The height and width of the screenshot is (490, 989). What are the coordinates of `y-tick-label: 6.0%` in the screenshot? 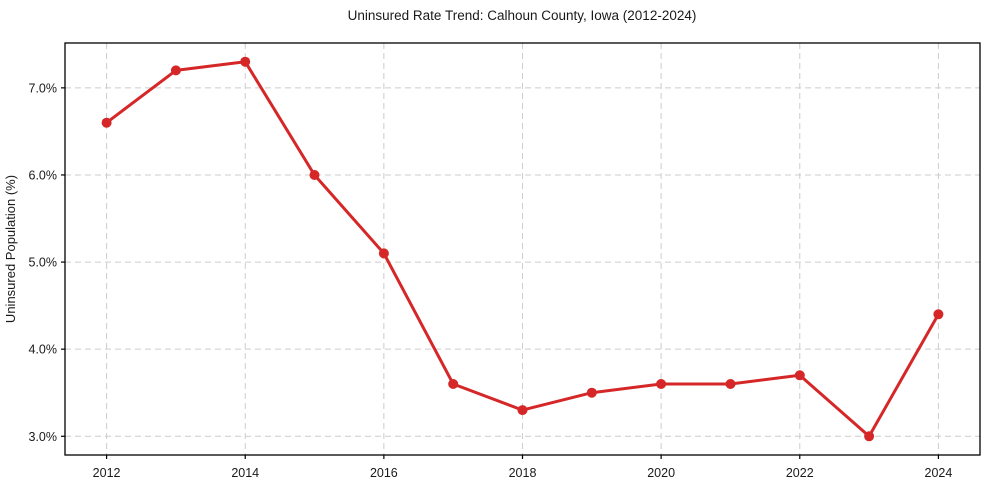 It's located at (43, 175).